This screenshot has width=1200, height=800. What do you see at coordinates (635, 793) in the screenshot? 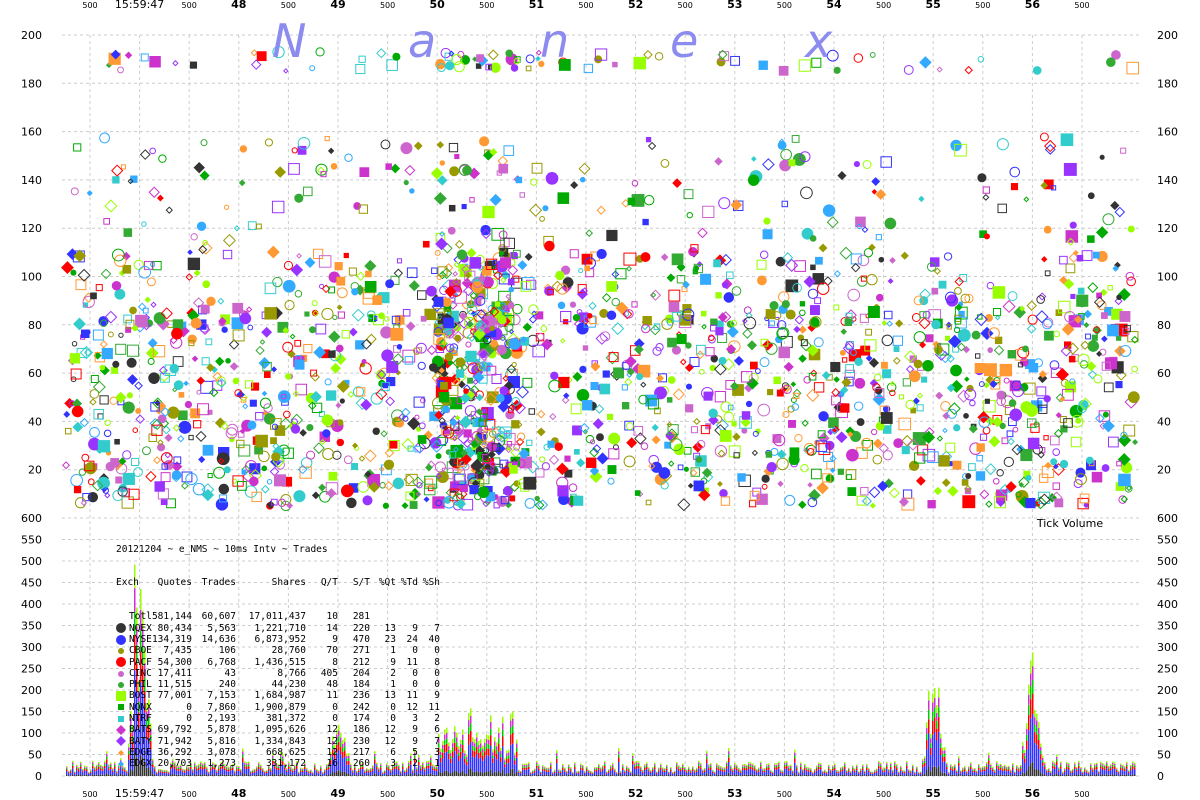
I see `x-tick-label: 52` at bounding box center [635, 793].